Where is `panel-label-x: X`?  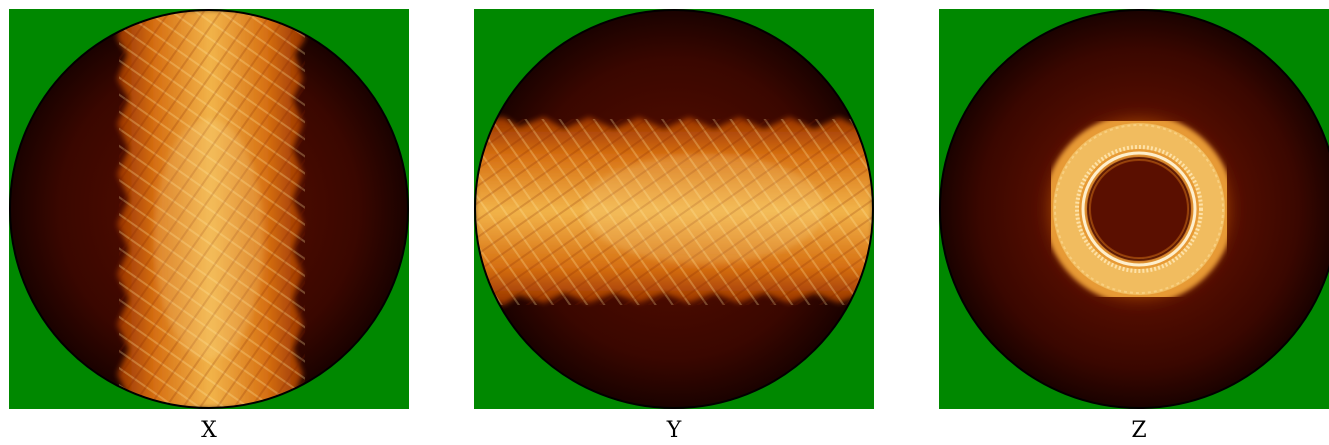
panel-label-x: X is located at coordinates (209, 430).